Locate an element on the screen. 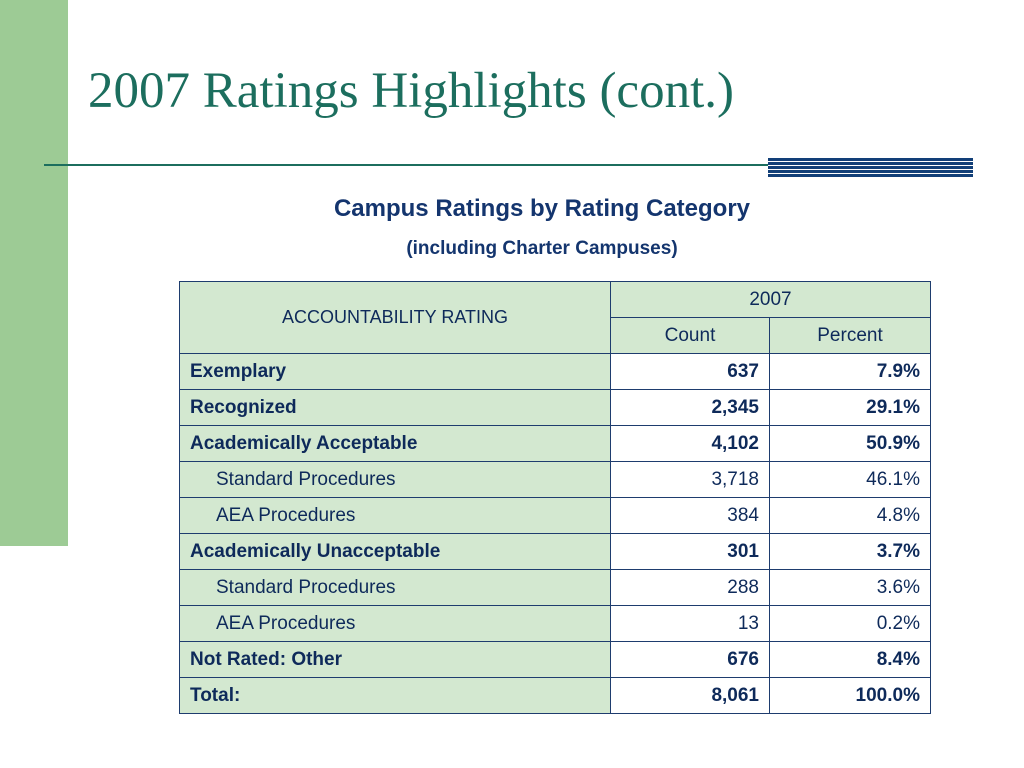 Image resolution: width=1024 pixels, height=768 pixels. table-row: Recognized 2,345 29.1% is located at coordinates (555, 407).